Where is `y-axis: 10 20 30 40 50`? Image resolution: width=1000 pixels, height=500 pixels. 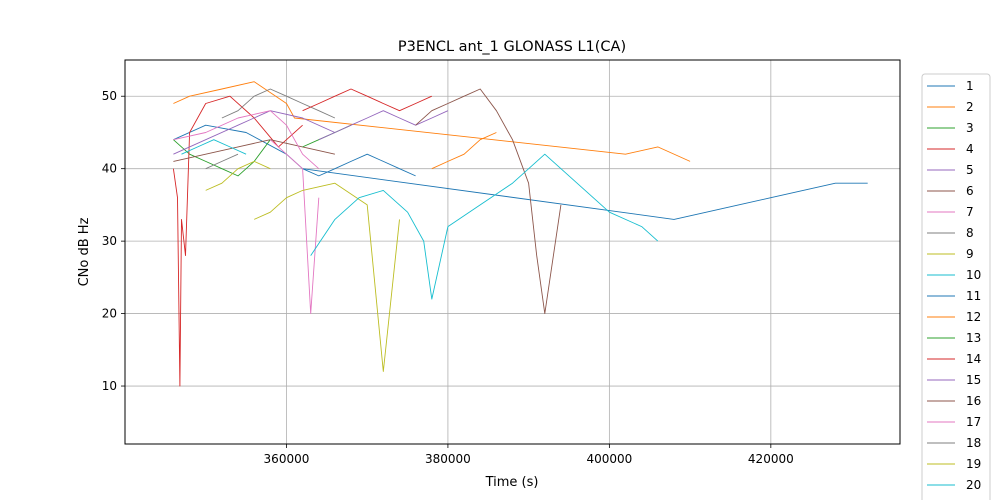 y-axis: 10 20 30 40 50 is located at coordinates (113, 241).